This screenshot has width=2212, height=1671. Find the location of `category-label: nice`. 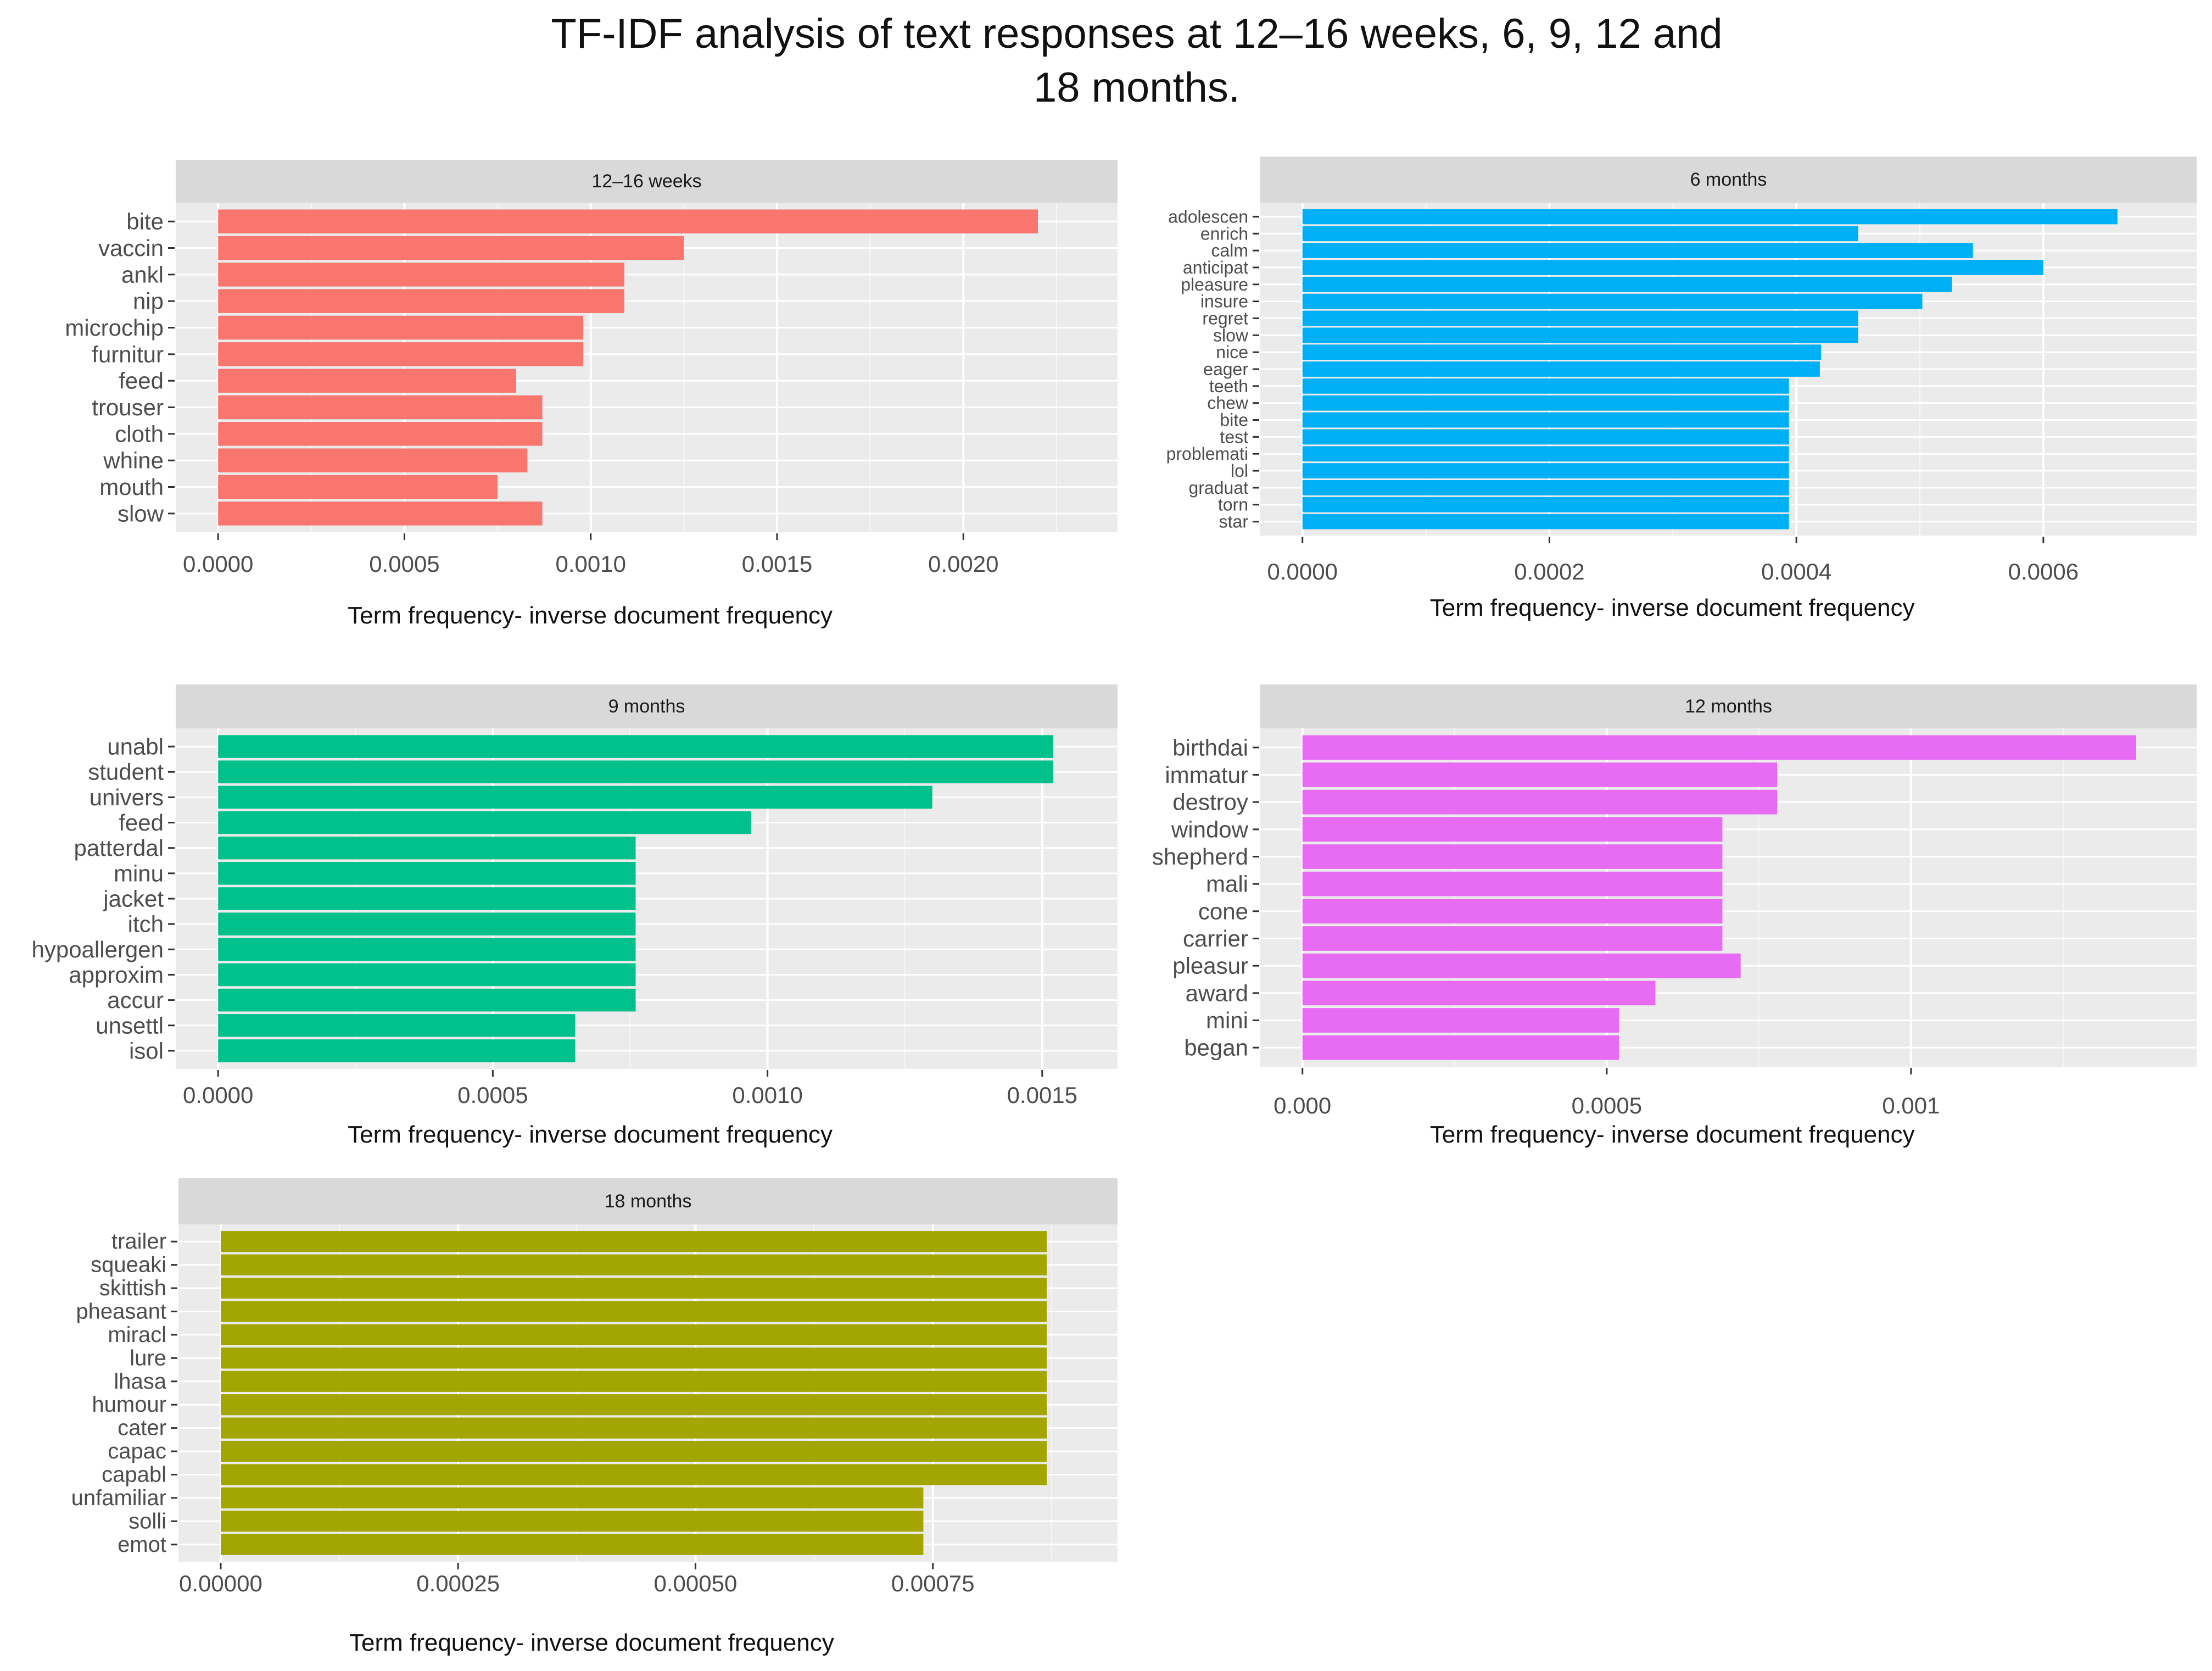

category-label: nice is located at coordinates (1232, 352).